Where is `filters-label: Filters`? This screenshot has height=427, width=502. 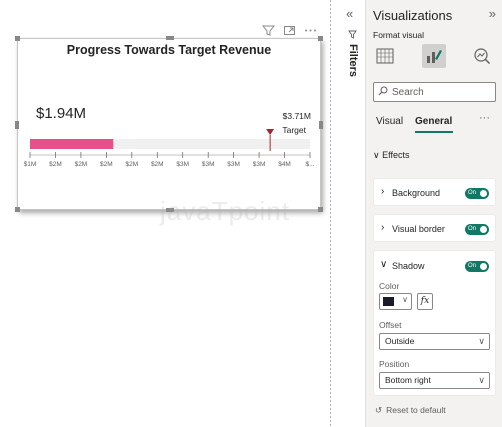
filters-label: Filters is located at coordinates (353, 61).